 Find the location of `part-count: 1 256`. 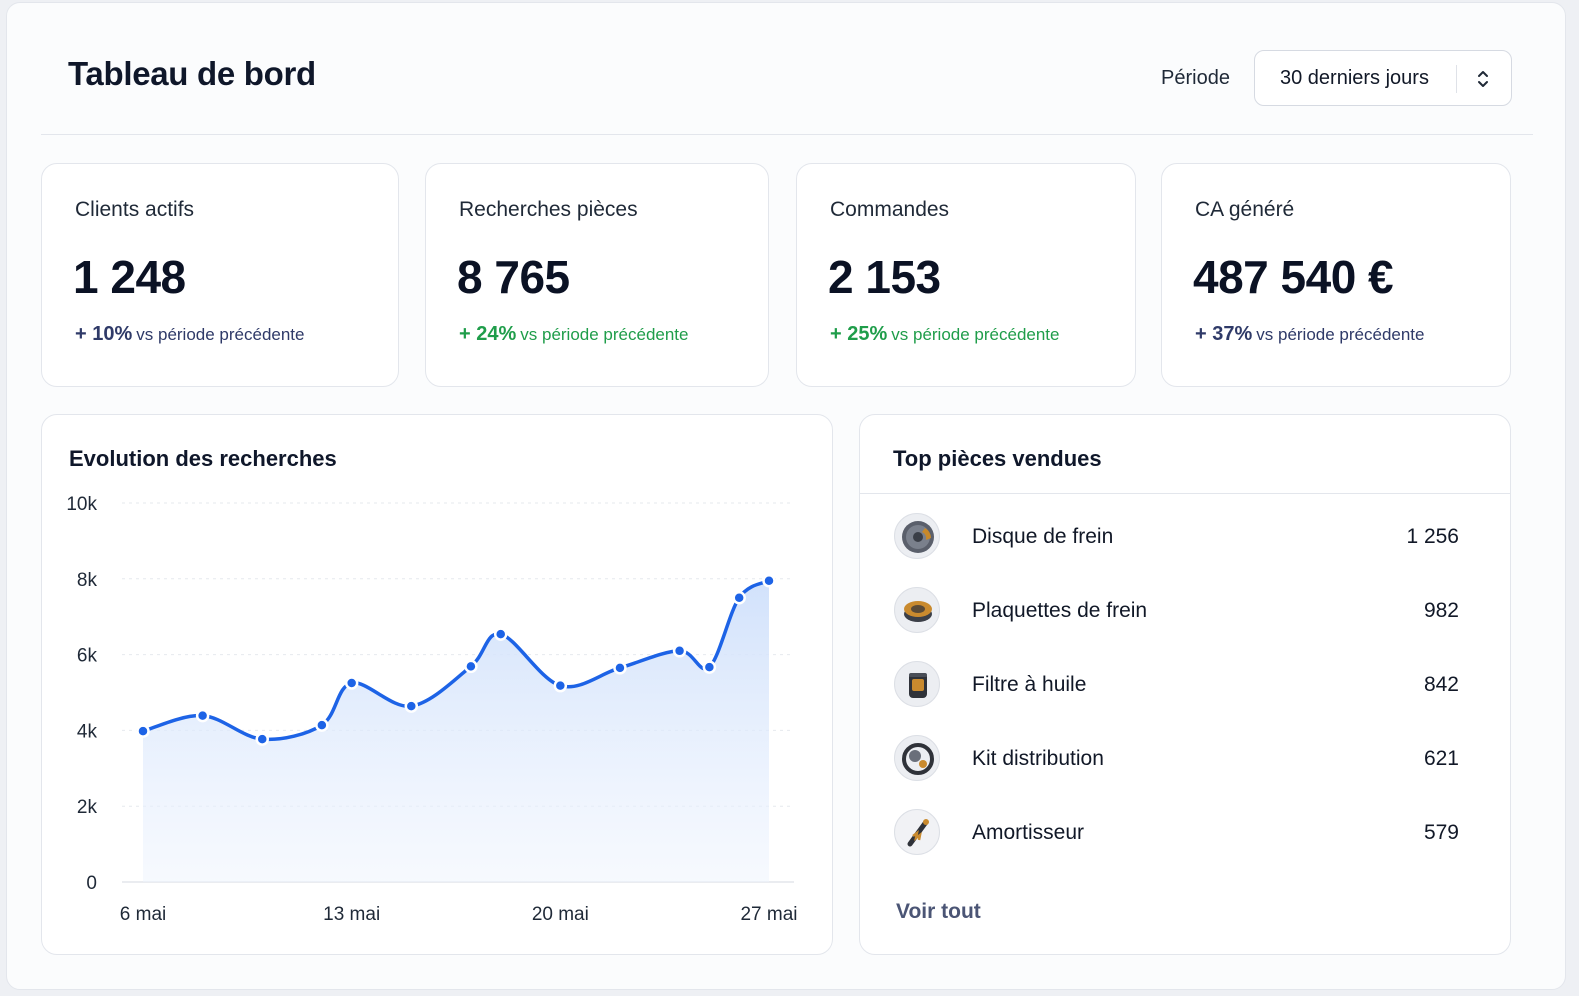

part-count: 1 256 is located at coordinates (1432, 536).